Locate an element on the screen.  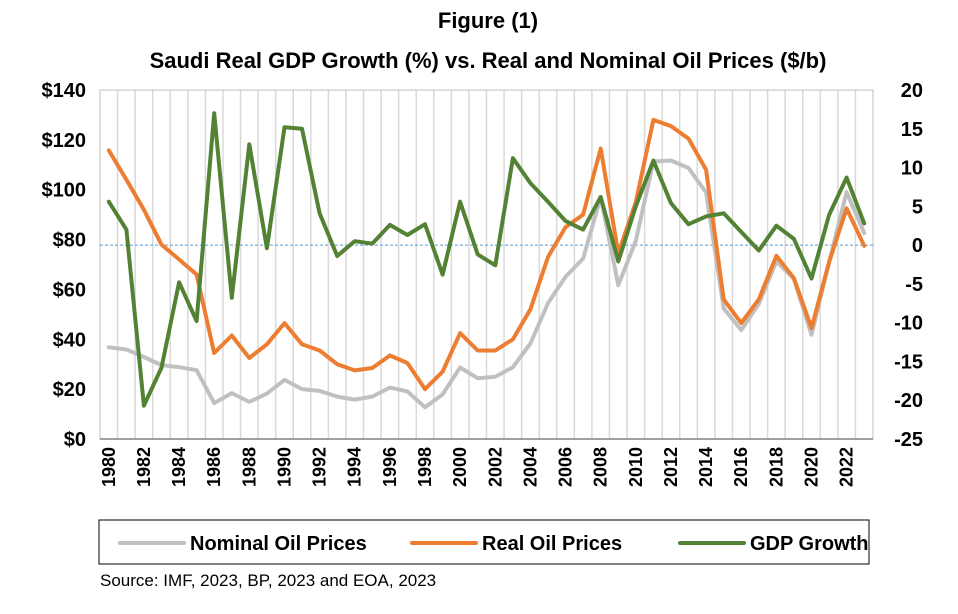
chart-title: Figure (1) is located at coordinates (488, 20).